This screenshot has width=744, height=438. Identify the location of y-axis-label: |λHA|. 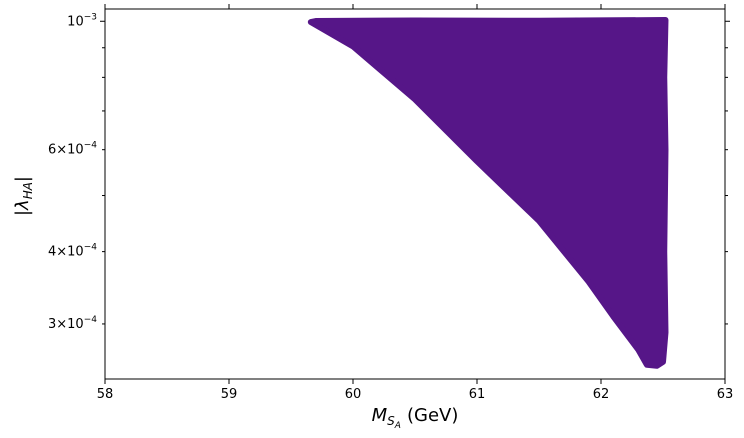
(23, 196).